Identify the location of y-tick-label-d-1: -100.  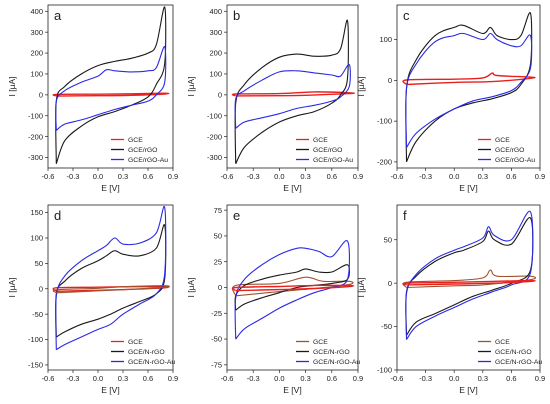
(35, 339).